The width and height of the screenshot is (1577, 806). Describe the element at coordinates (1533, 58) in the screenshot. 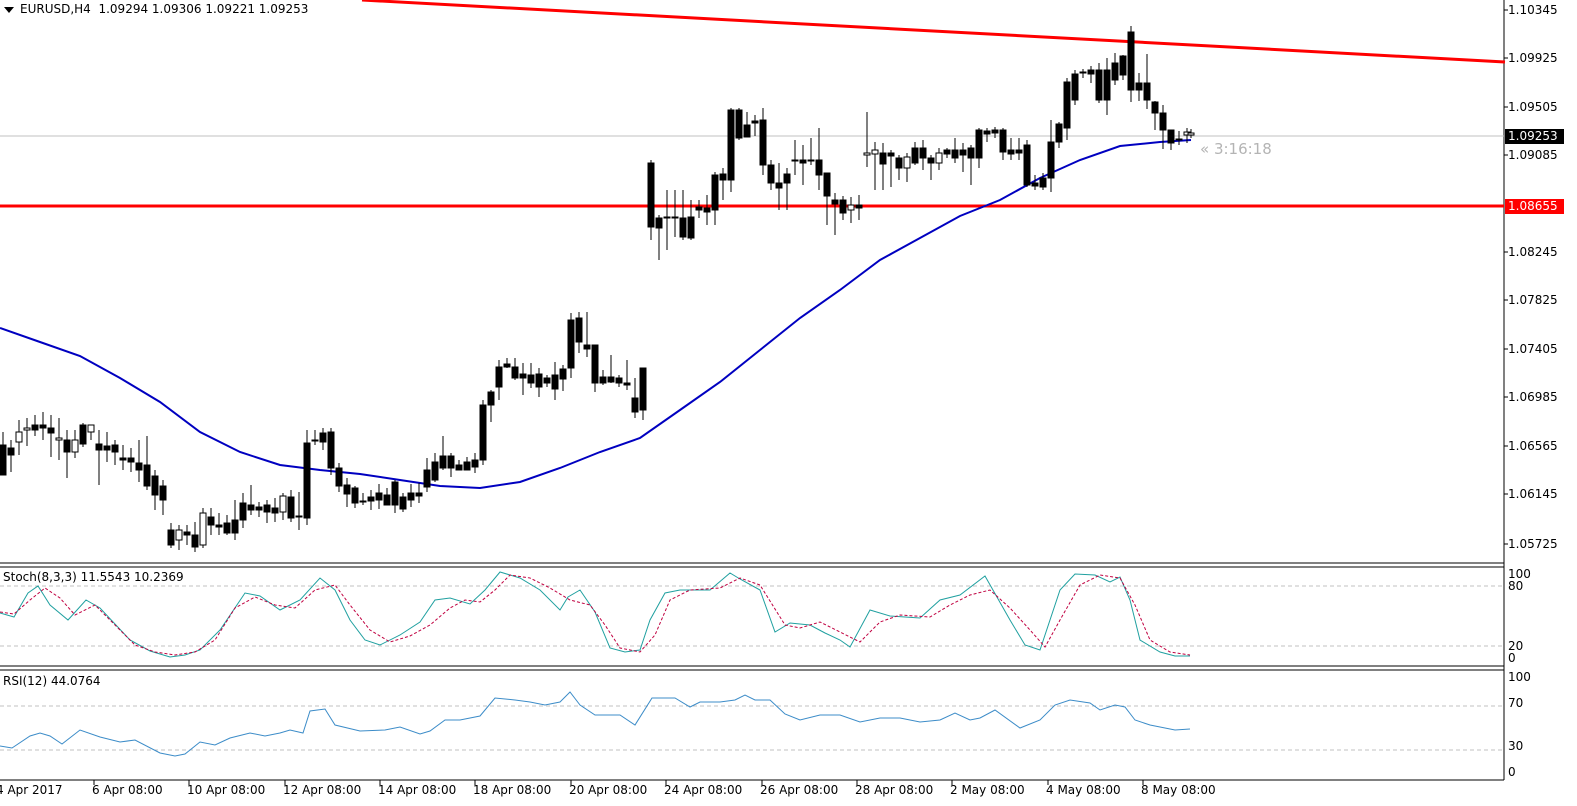

I see `price-tick-label: 1.09925` at that location.